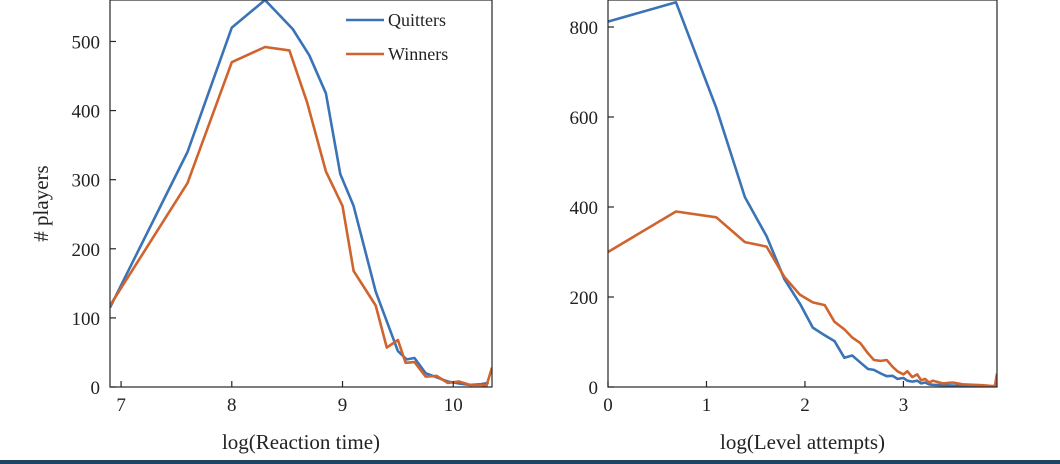  I want to click on legend-label-winners: Winners, so click(418, 54).